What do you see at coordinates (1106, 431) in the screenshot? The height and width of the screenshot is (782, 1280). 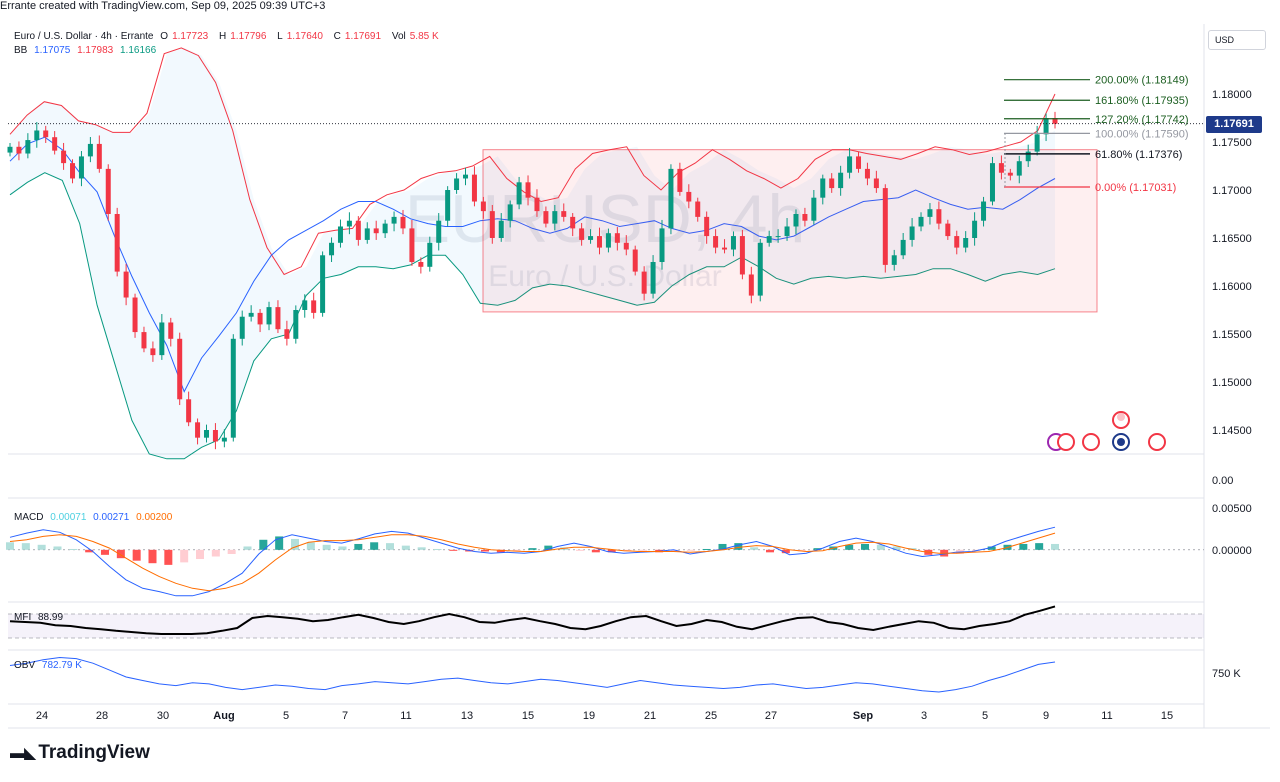 I see `economic-events` at bounding box center [1106, 431].